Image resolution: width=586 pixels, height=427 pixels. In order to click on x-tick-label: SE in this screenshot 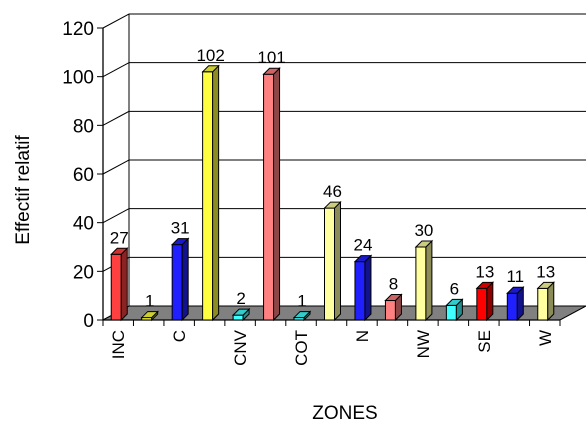, I will do `click(484, 341)`.